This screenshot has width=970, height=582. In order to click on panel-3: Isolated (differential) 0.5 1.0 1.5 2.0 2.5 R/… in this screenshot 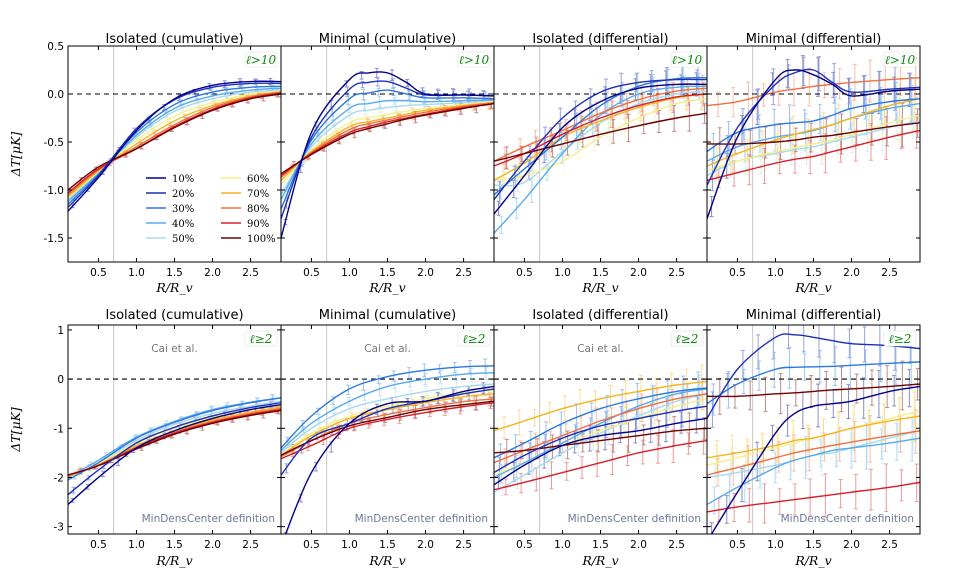, I will do `click(600, 163)`.